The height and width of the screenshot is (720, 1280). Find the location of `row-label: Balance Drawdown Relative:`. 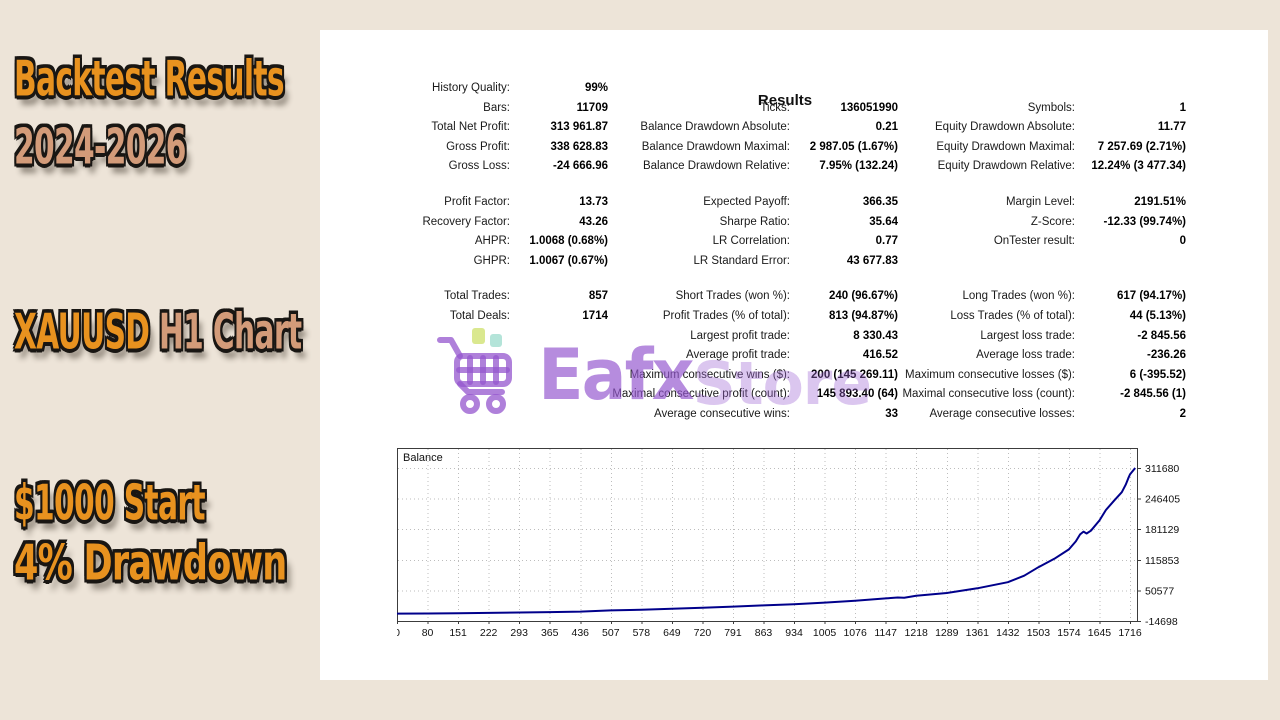

row-label: Balance Drawdown Relative: is located at coordinates (716, 166).